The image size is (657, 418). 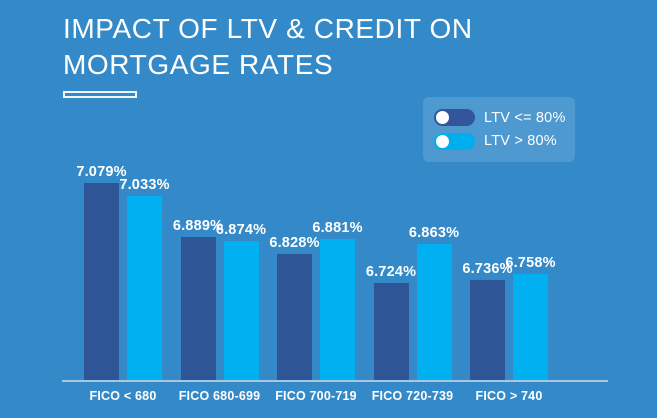 What do you see at coordinates (434, 233) in the screenshot?
I see `bar-value-label: 6.863%` at bounding box center [434, 233].